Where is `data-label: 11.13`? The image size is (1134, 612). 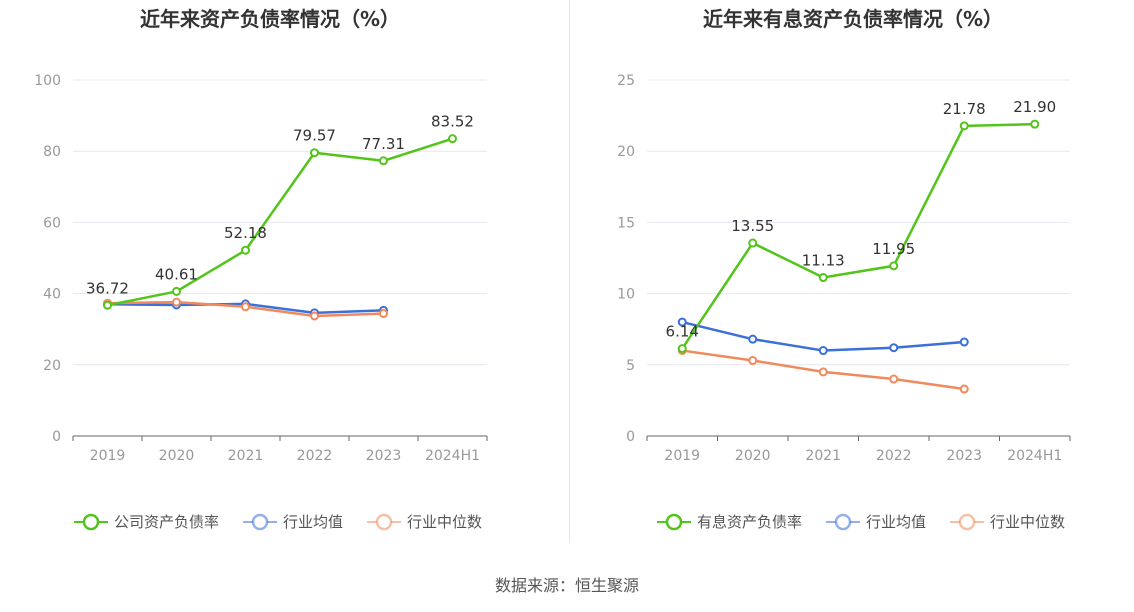 data-label: 11.13 is located at coordinates (823, 261).